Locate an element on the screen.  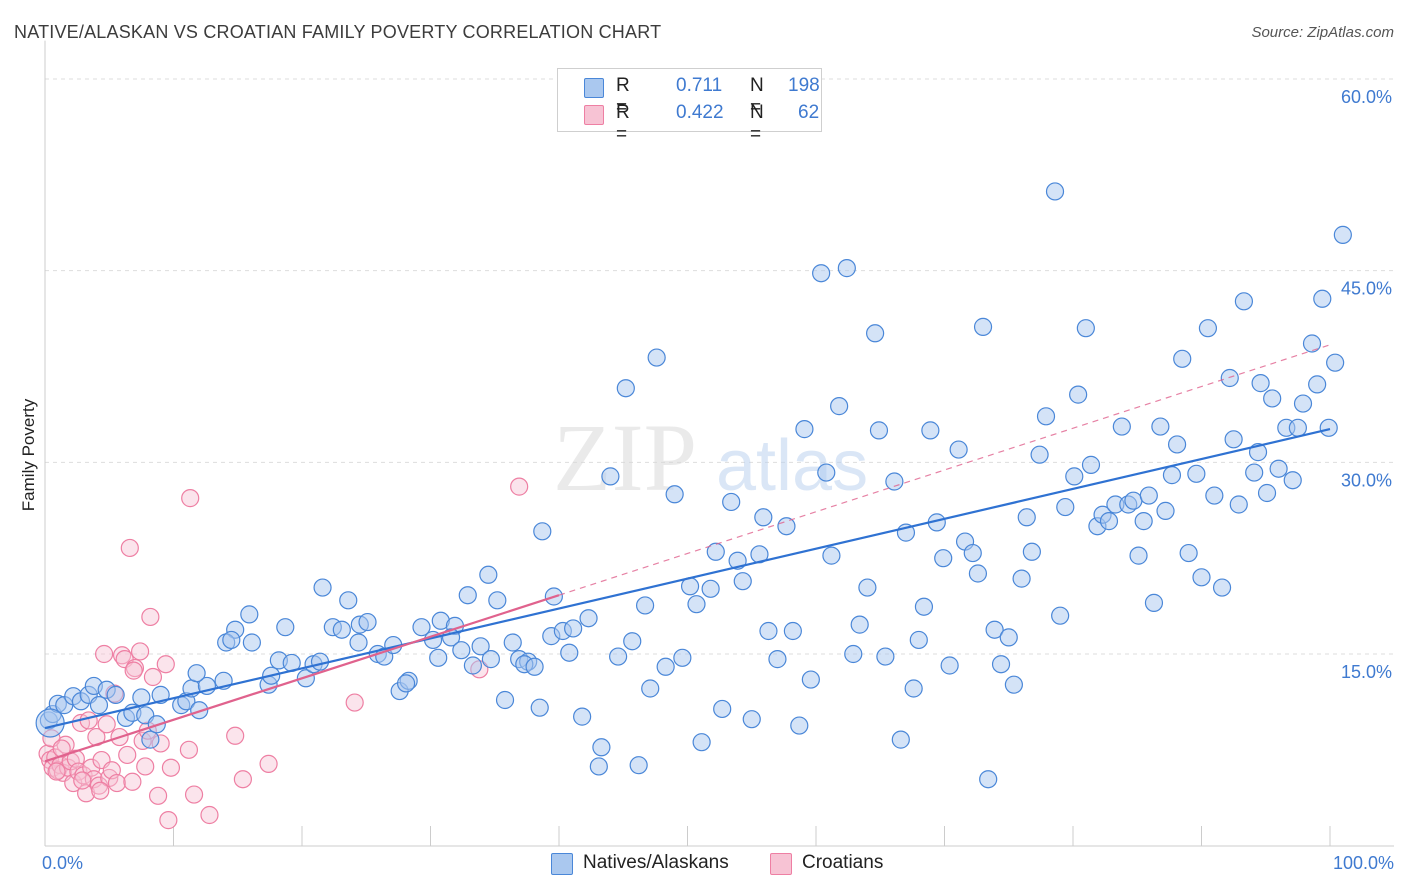
y-tick-label-3: 60.0% is located at coordinates (1366, 97).